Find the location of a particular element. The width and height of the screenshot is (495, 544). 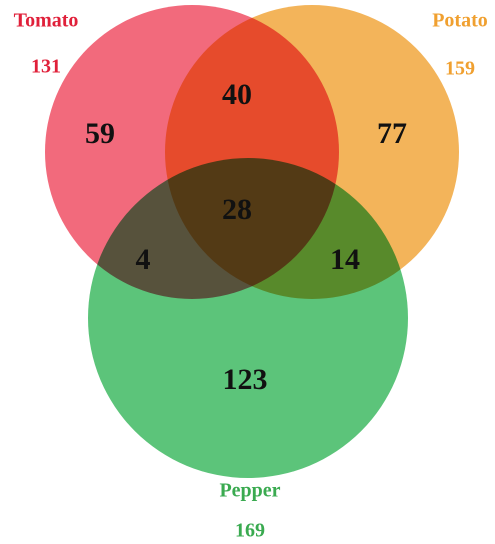

region-count: 28 is located at coordinates (237, 209).